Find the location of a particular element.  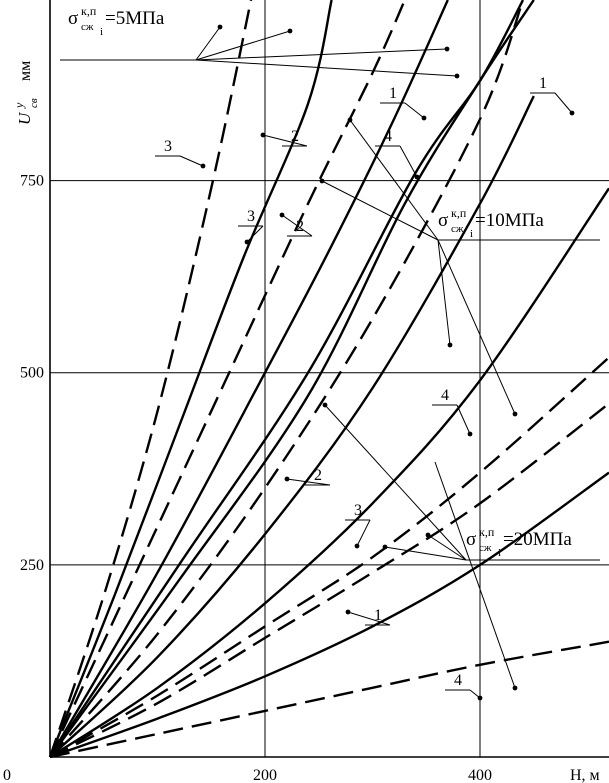

annotation-20: σ к,п сж i =20МПа is located at coordinates (533, 542).